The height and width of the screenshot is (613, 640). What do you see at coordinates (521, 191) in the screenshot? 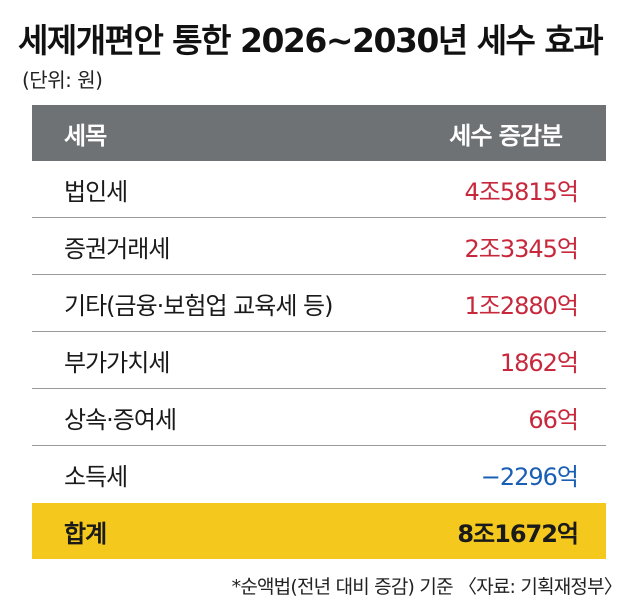
I see `row-value: 4조5815억` at bounding box center [521, 191].